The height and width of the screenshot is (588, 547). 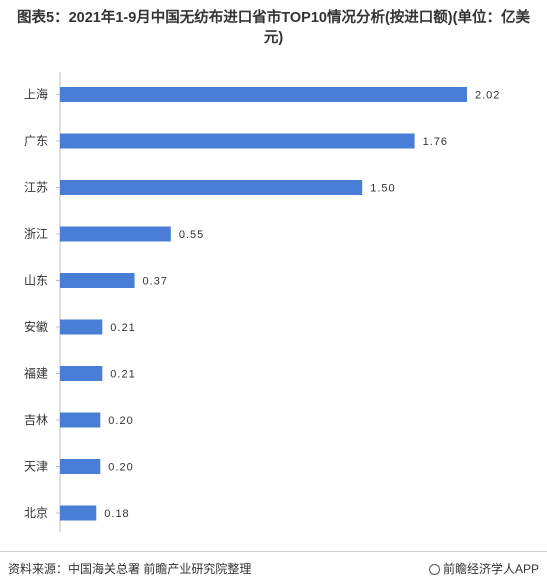 What do you see at coordinates (191, 235) in the screenshot?
I see `value-label: 0.55` at bounding box center [191, 235].